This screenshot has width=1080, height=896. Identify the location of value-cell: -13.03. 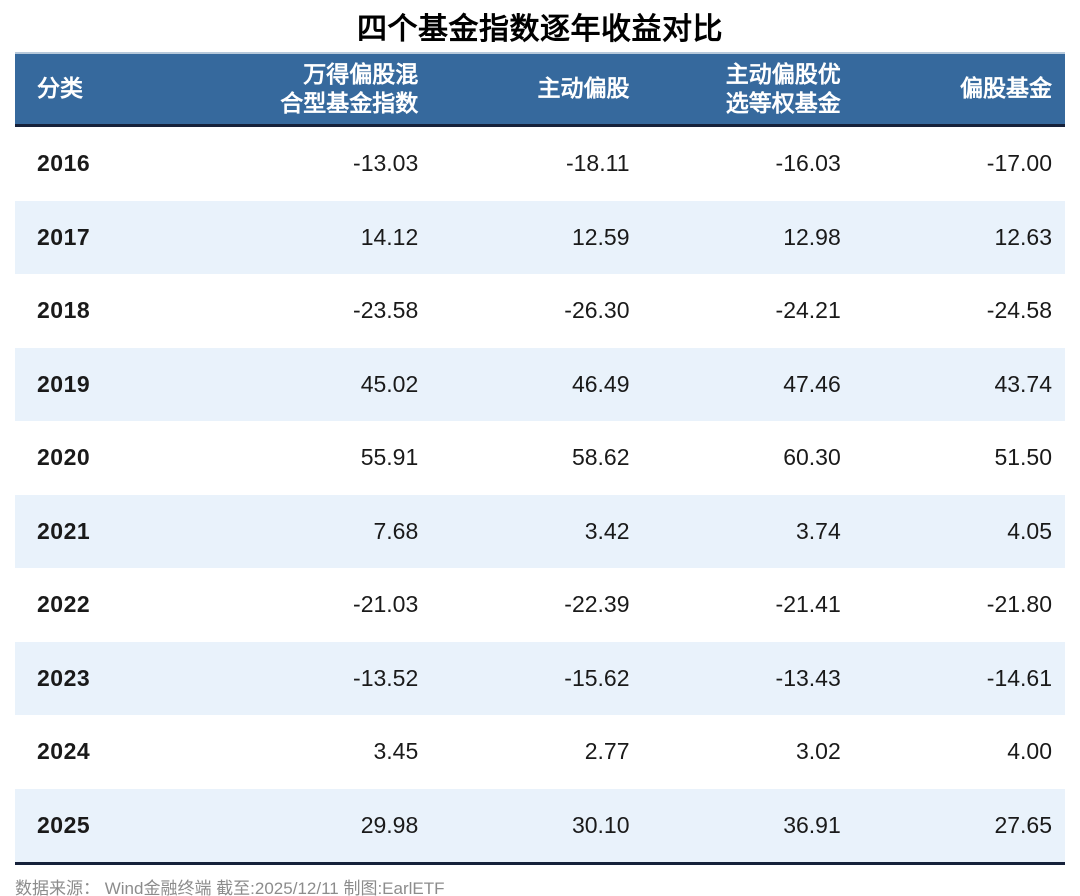
(386, 163).